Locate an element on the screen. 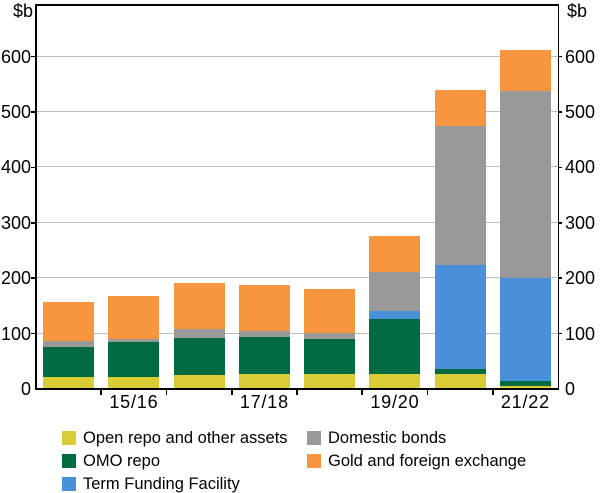  y-axis-label-left-300: 300 is located at coordinates (15, 222).